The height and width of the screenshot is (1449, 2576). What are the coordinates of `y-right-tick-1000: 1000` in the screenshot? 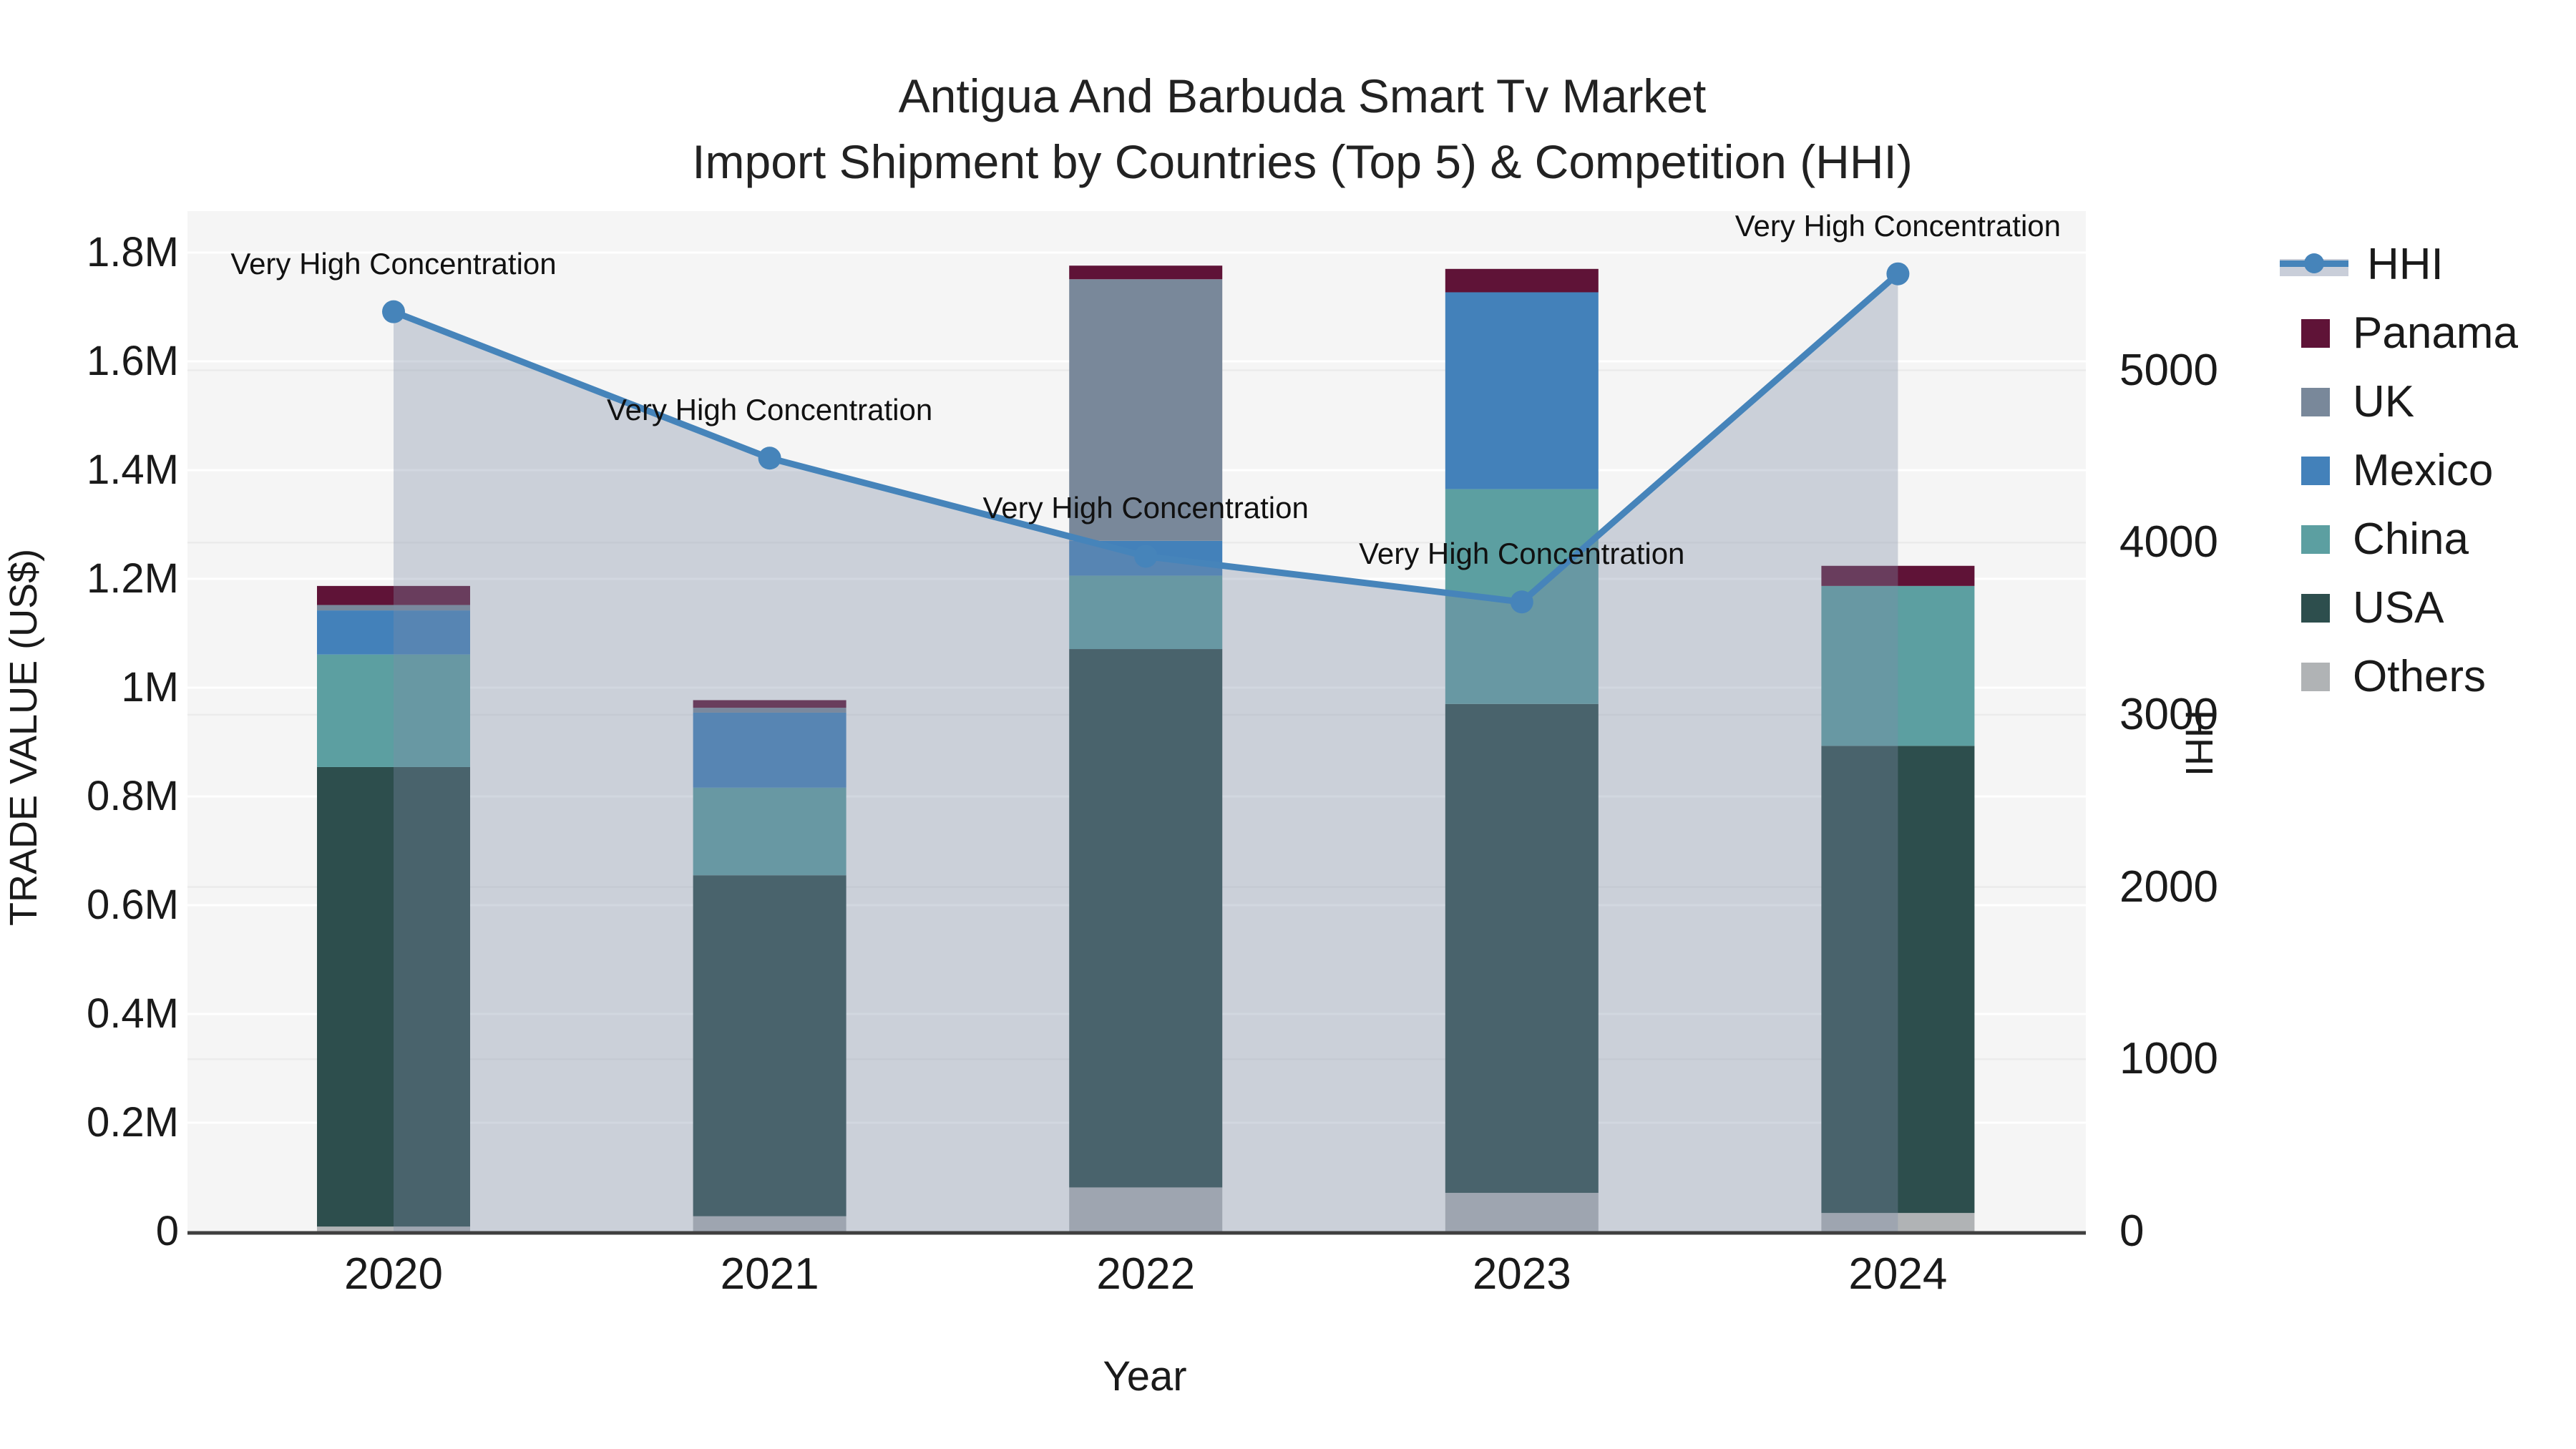 It's located at (2168, 1059).